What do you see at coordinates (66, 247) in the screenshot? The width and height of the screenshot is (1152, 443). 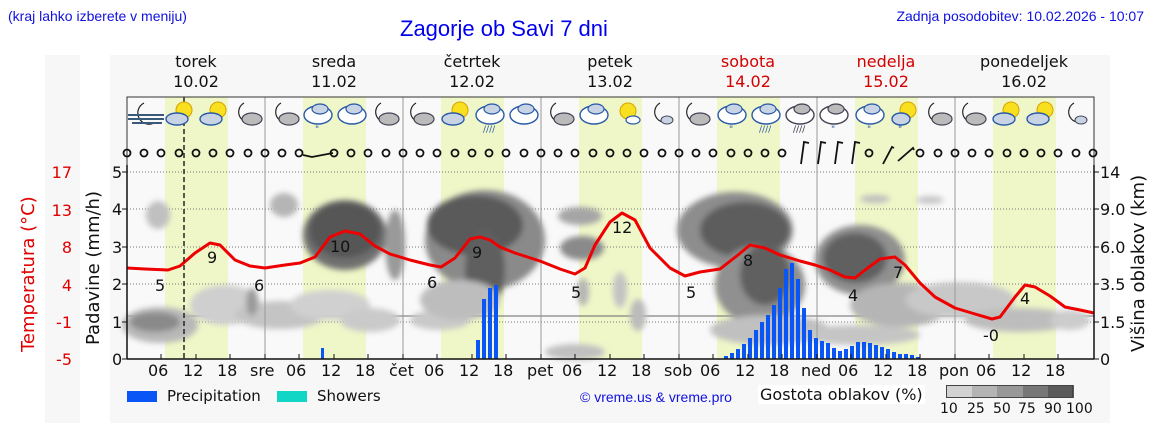 I see `temp-tick: 8` at bounding box center [66, 247].